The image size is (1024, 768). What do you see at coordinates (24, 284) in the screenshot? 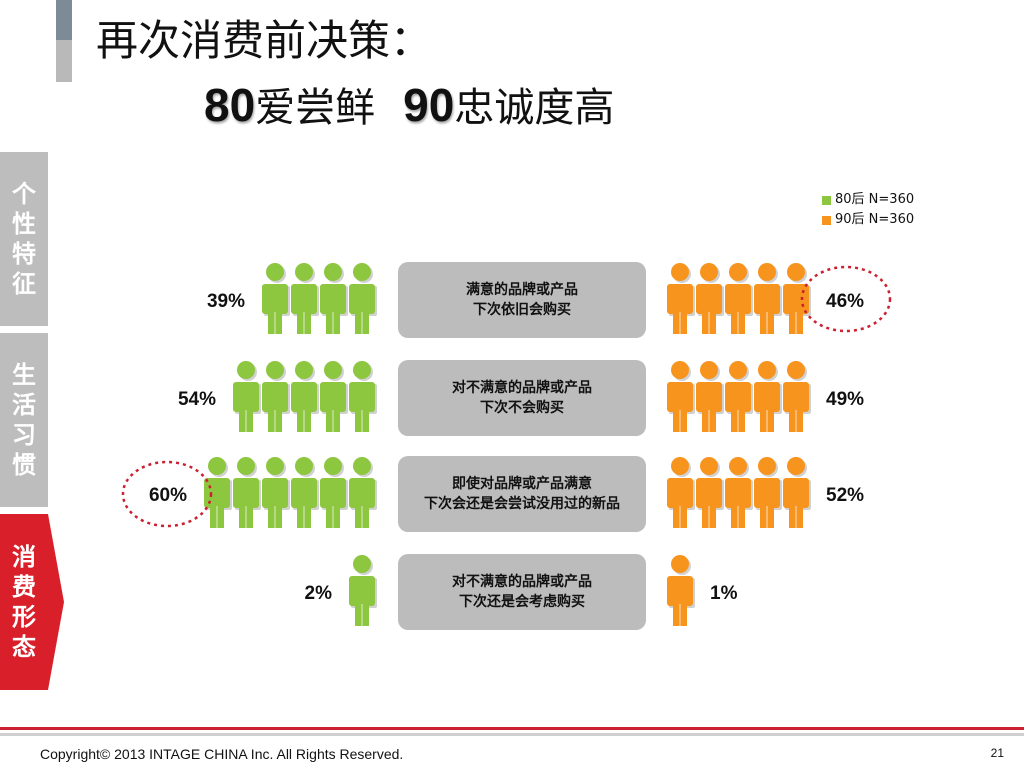
I see `side-tab-char: 征` at bounding box center [24, 284].